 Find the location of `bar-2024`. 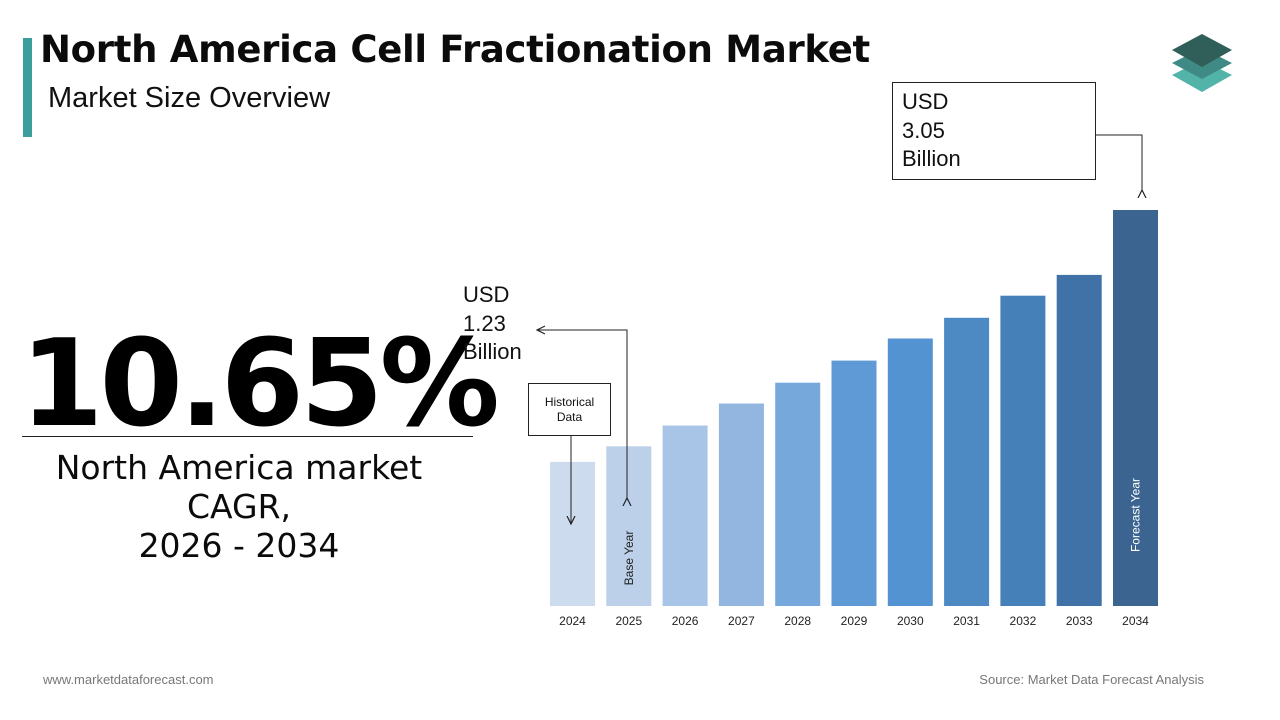

bar-2024 is located at coordinates (572, 533).